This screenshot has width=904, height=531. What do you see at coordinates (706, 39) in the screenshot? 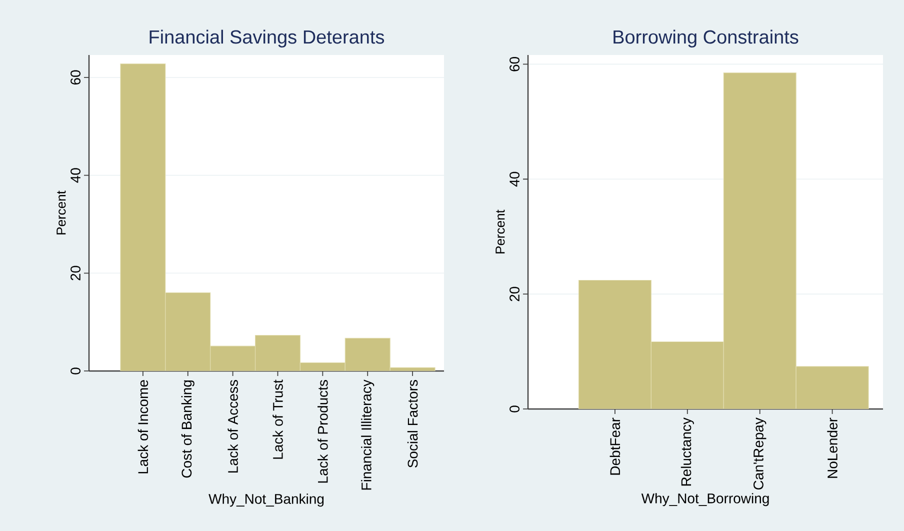
I see `chart-title: Borrowing Constraints` at bounding box center [706, 39].